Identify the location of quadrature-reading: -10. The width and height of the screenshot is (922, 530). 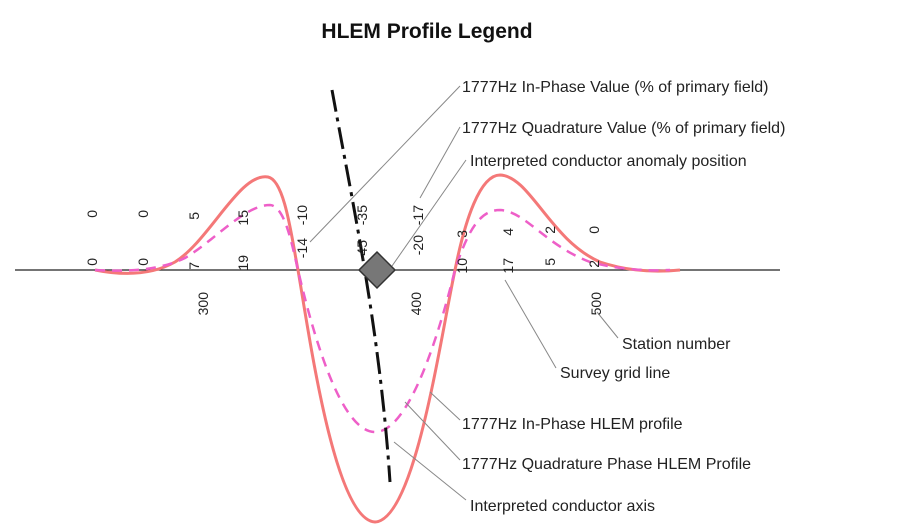
(302, 215).